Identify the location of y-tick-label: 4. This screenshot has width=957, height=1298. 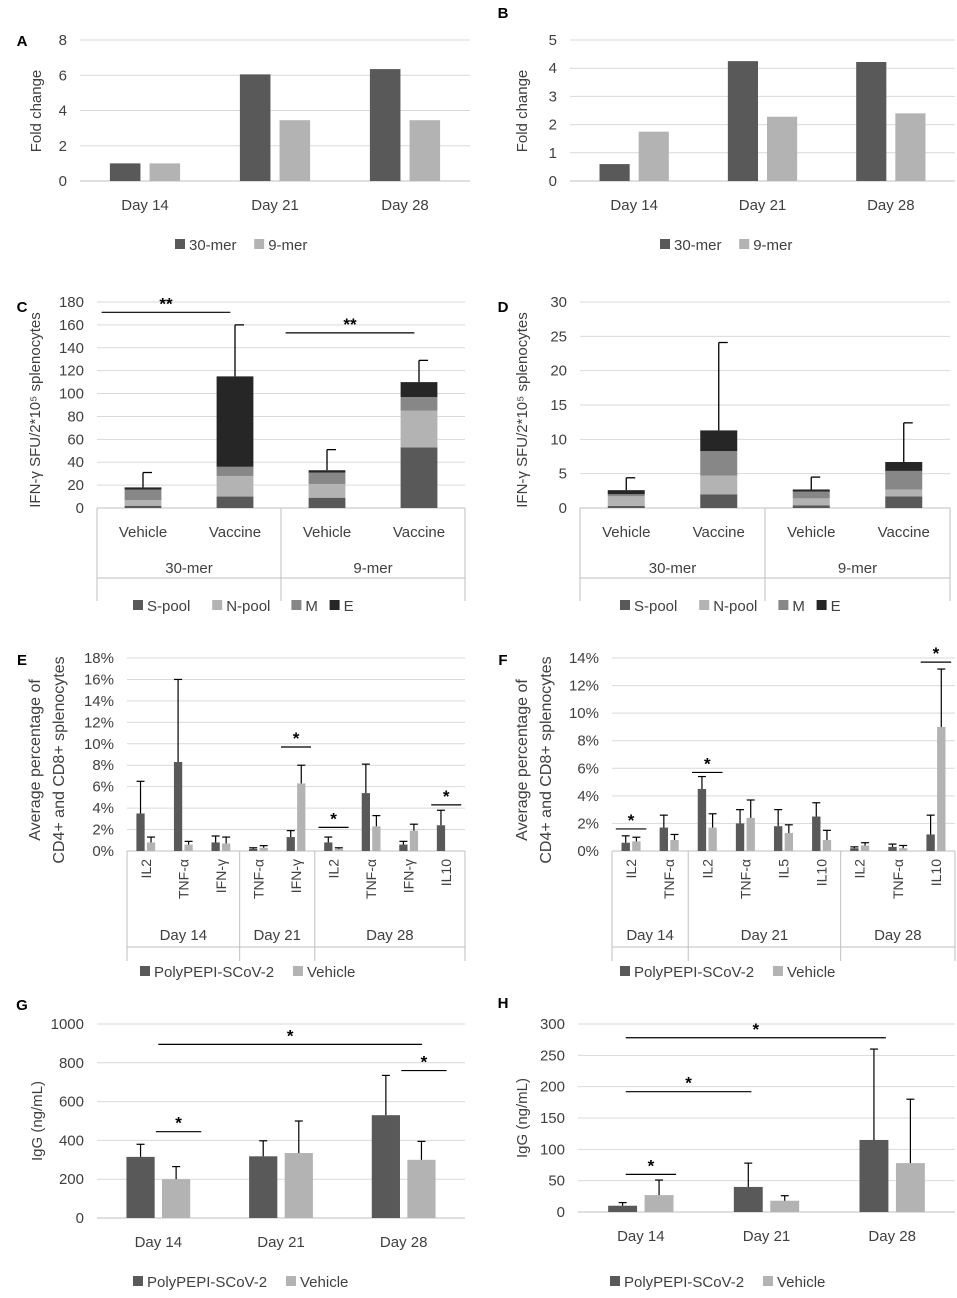
(553, 68).